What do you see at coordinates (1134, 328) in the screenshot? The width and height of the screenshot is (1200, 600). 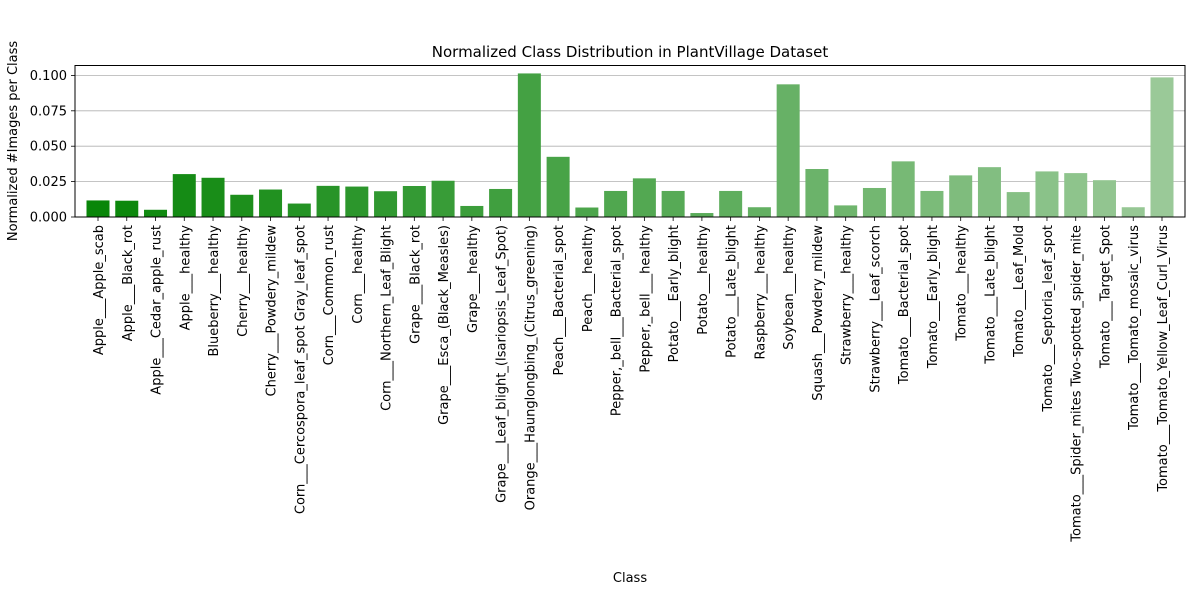 I see `x-tick-label: Tomato___Tomato_mosaic_virus` at bounding box center [1134, 328].